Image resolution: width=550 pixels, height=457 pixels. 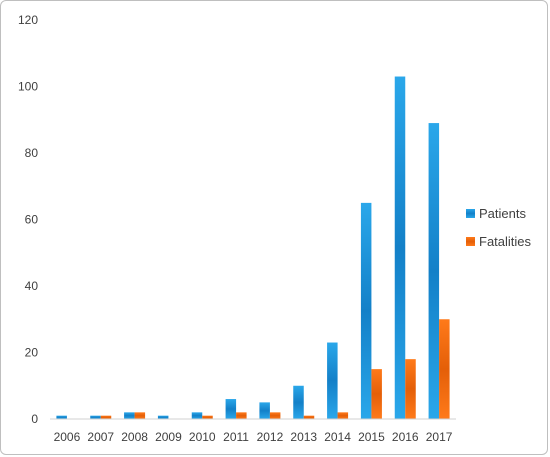 I want to click on x-tick-label: 2017, so click(x=439, y=437).